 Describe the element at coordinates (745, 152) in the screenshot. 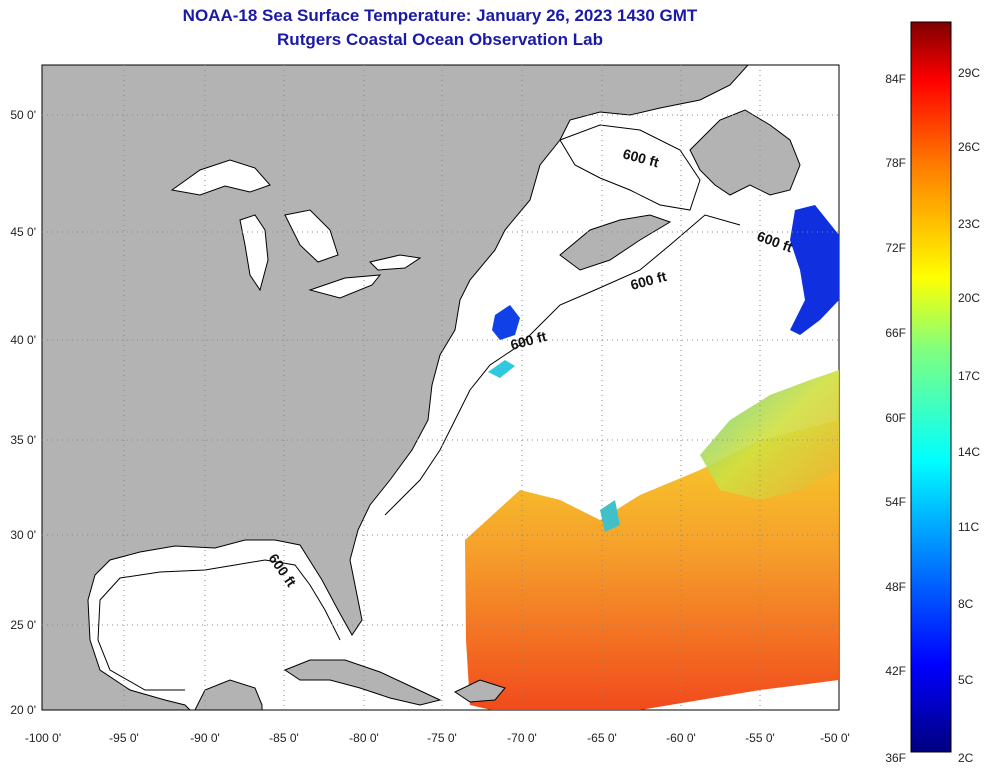

I see `newfoundland-land` at that location.